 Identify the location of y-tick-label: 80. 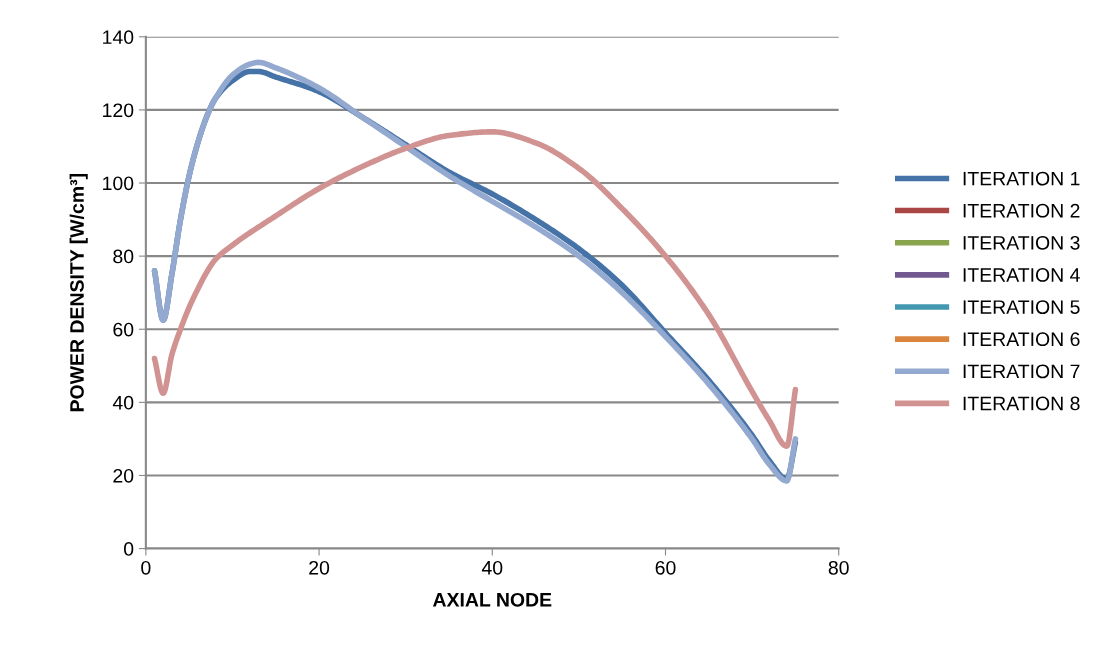
(123, 256).